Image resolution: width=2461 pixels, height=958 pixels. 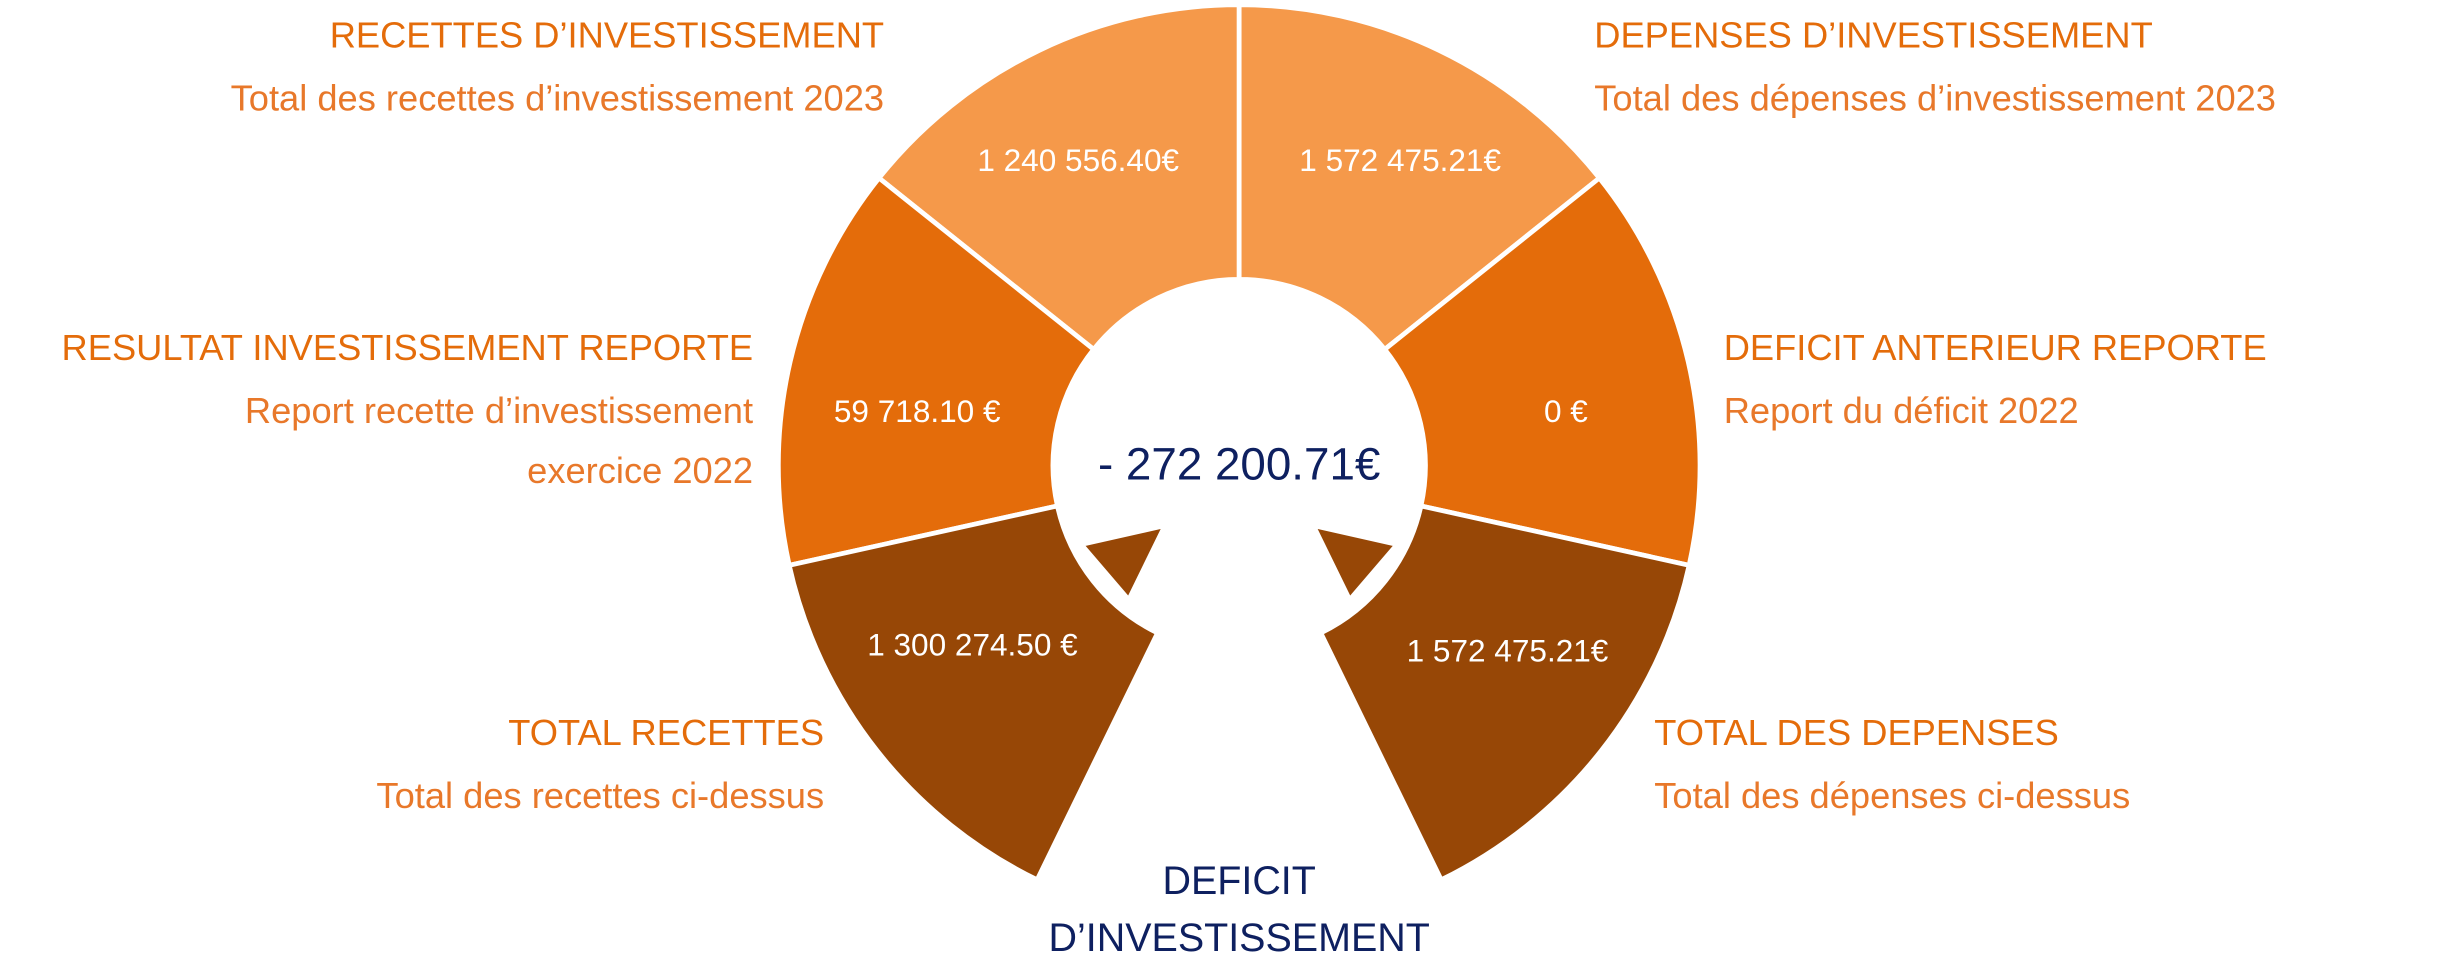 I want to click on segment-title: TOTAL DES DEPENSES, so click(x=1856, y=732).